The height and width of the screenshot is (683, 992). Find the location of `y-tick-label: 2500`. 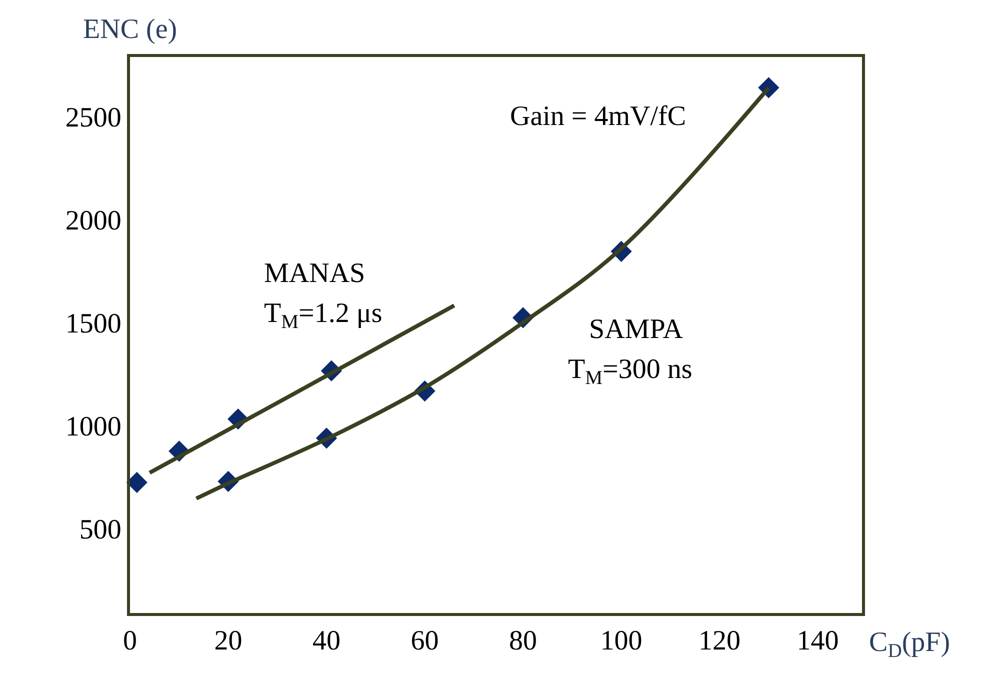

y-tick-label: 2500 is located at coordinates (93, 118).